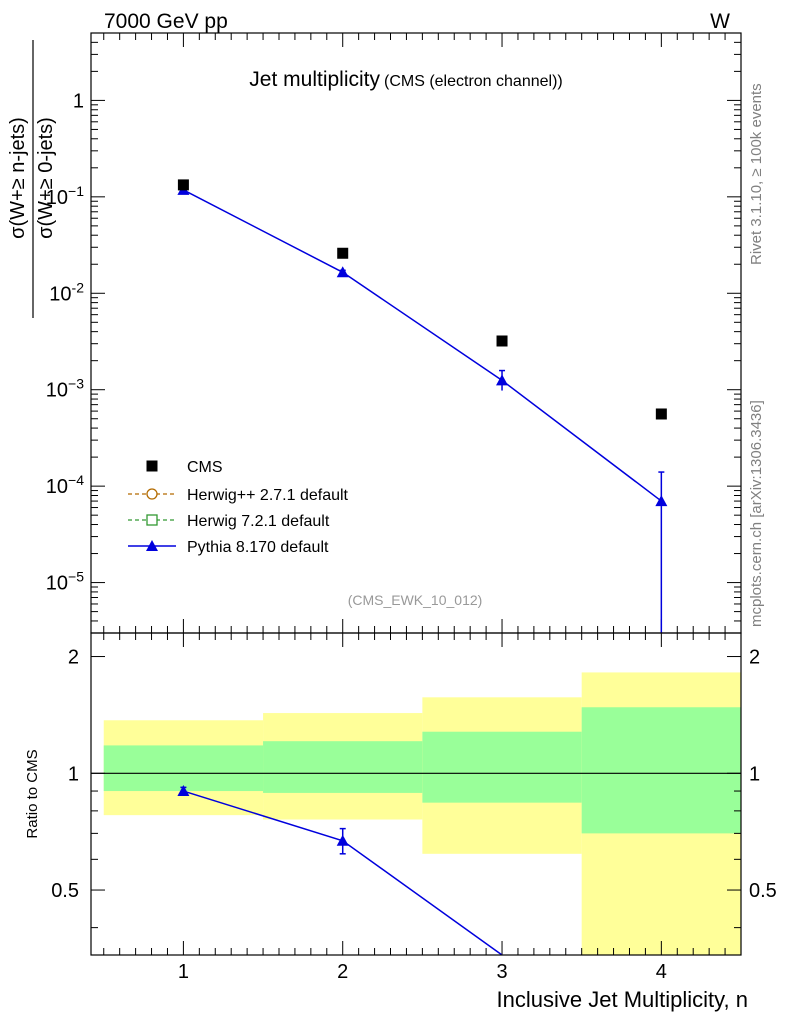 The width and height of the screenshot is (786, 1024). What do you see at coordinates (152, 466) in the screenshot?
I see `legend-marker-cms` at bounding box center [152, 466].